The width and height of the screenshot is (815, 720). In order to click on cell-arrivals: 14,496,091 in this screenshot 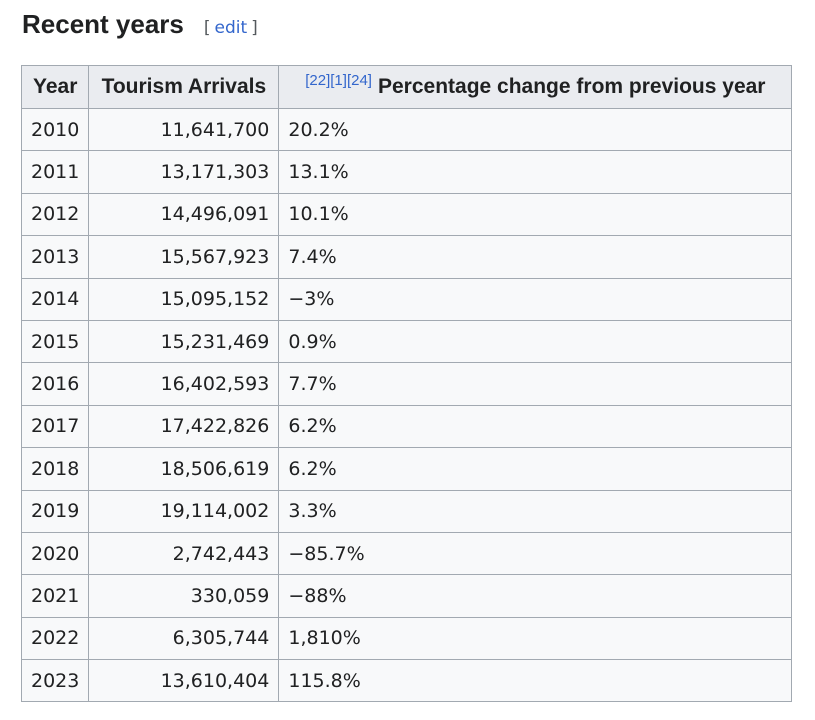, I will do `click(184, 214)`.